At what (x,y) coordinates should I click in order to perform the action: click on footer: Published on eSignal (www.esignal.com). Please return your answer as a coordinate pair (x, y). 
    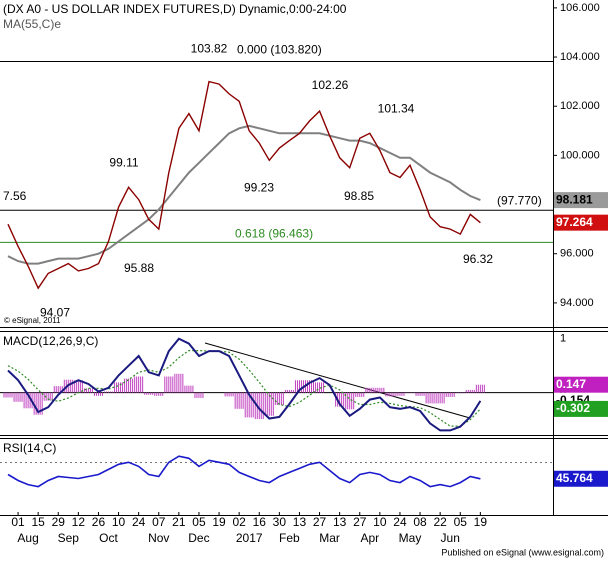
    Looking at the image, I should click on (522, 552).